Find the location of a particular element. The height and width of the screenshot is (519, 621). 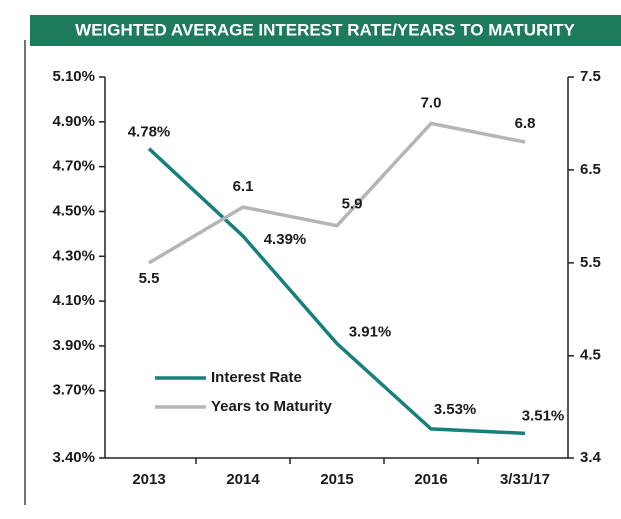

y-tick-label: 3.70% is located at coordinates (73, 390).